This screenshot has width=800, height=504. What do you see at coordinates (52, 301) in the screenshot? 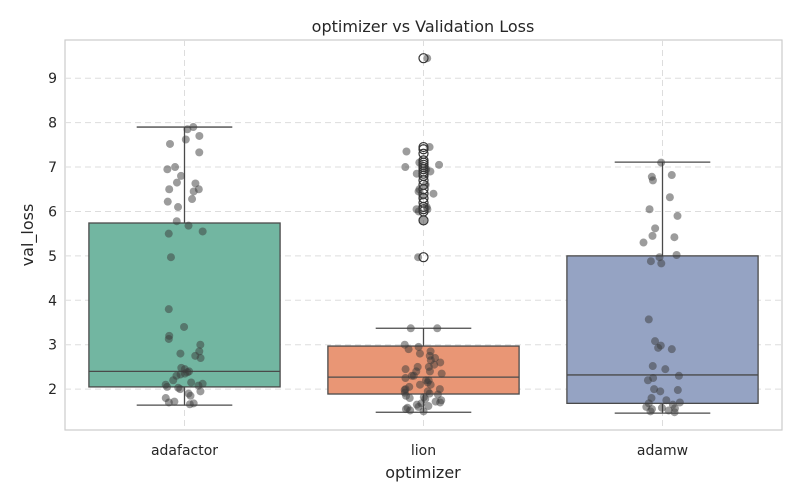
I see `y-tick-label: 4` at bounding box center [52, 301].